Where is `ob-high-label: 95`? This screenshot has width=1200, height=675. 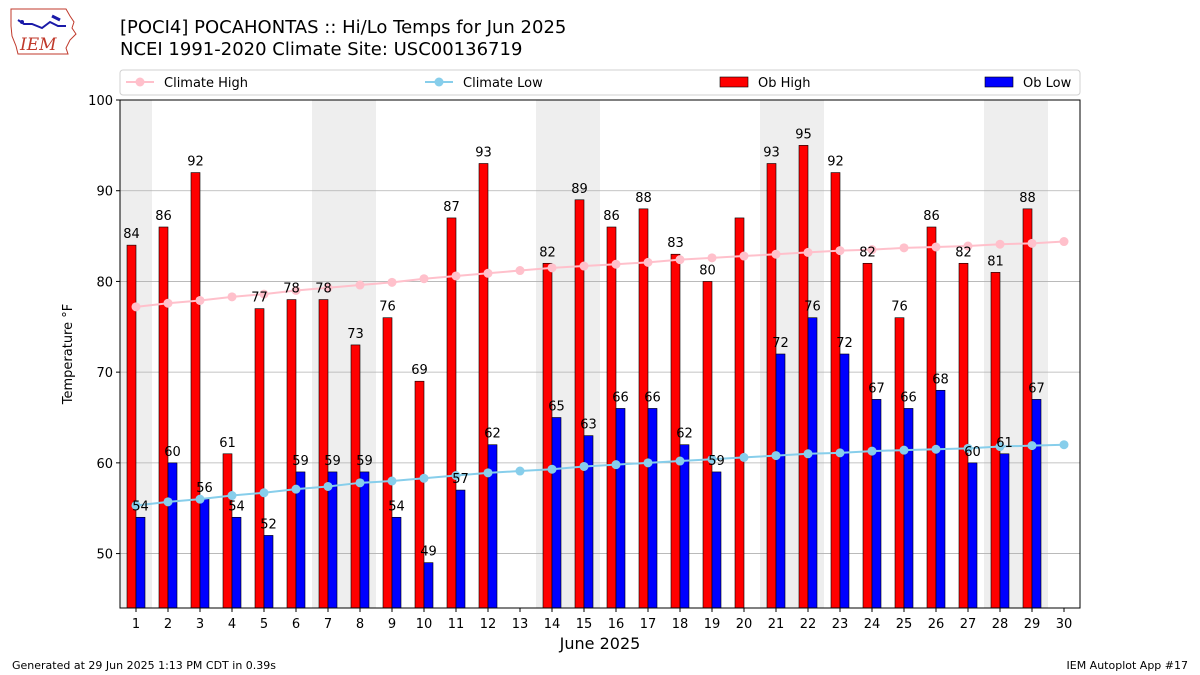
ob-high-label: 95 is located at coordinates (803, 134).